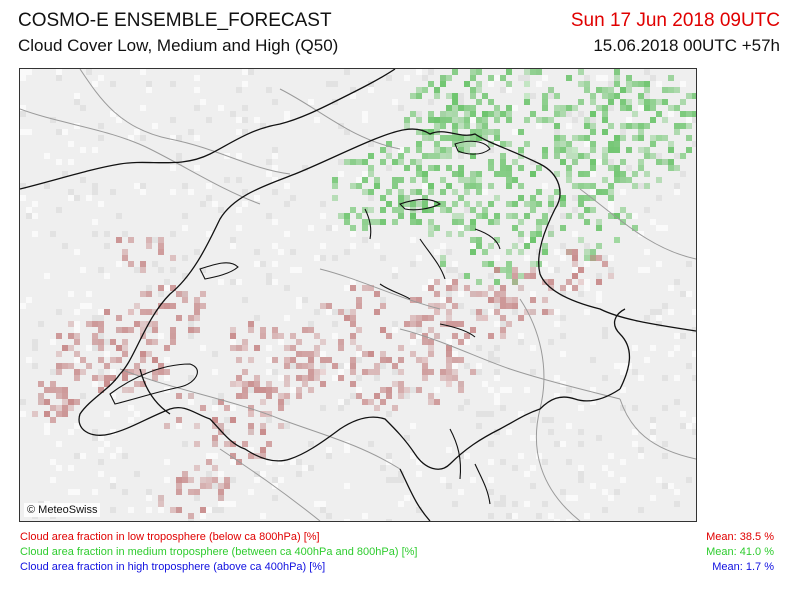  What do you see at coordinates (743, 567) in the screenshot?
I see `legend-high-mean: Mean: 1.7 %` at bounding box center [743, 567].